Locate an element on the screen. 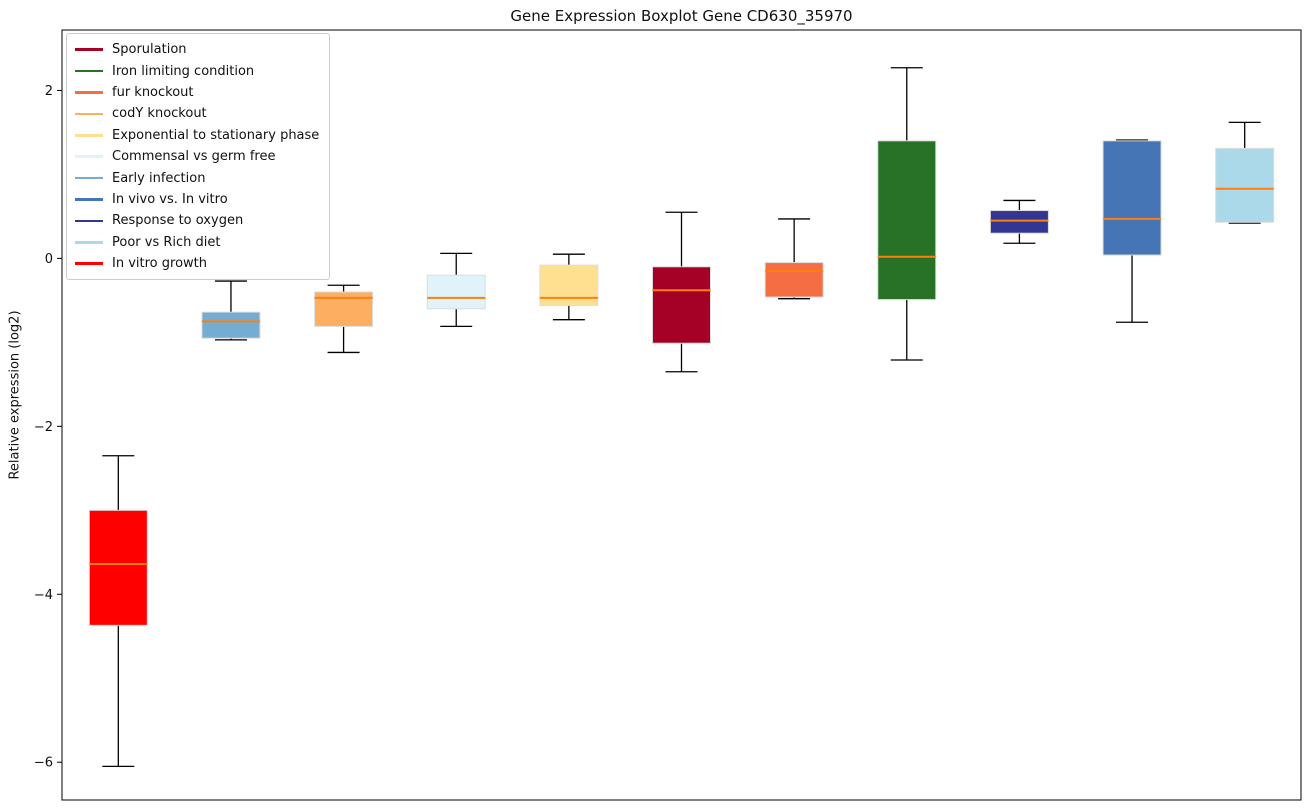 Image resolution: width=1309 pixels, height=812 pixels. box-poor-vs-rich-diet is located at coordinates (1245, 185).